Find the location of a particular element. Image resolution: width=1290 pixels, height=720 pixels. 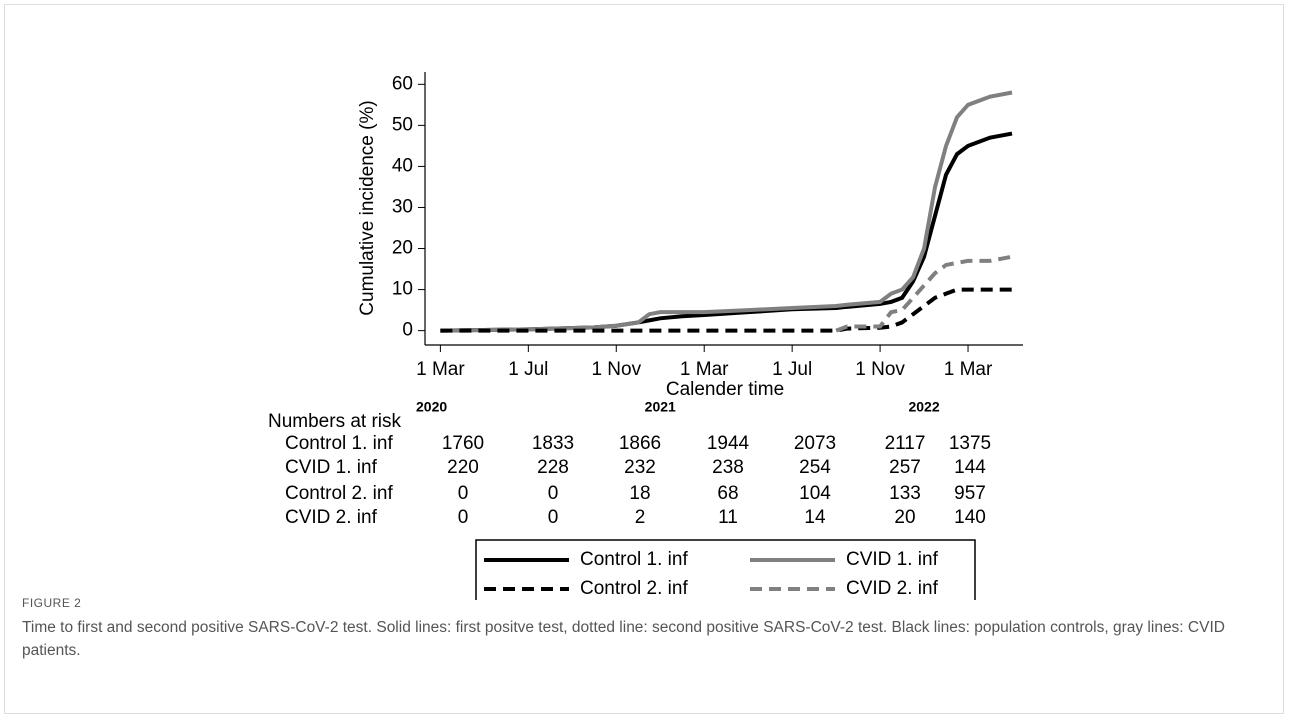

y-tick-label: 50 is located at coordinates (402, 124).